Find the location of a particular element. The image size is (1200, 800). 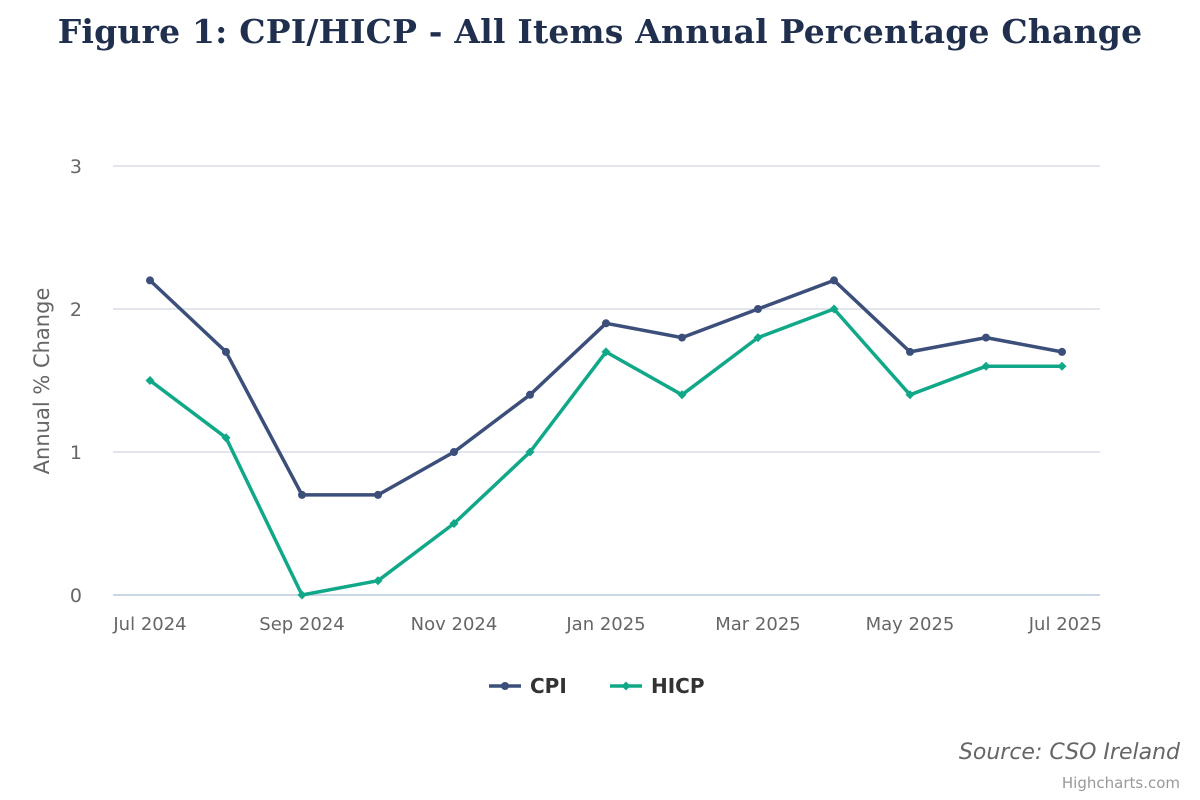

y-tick-label: 0 is located at coordinates (76, 596).